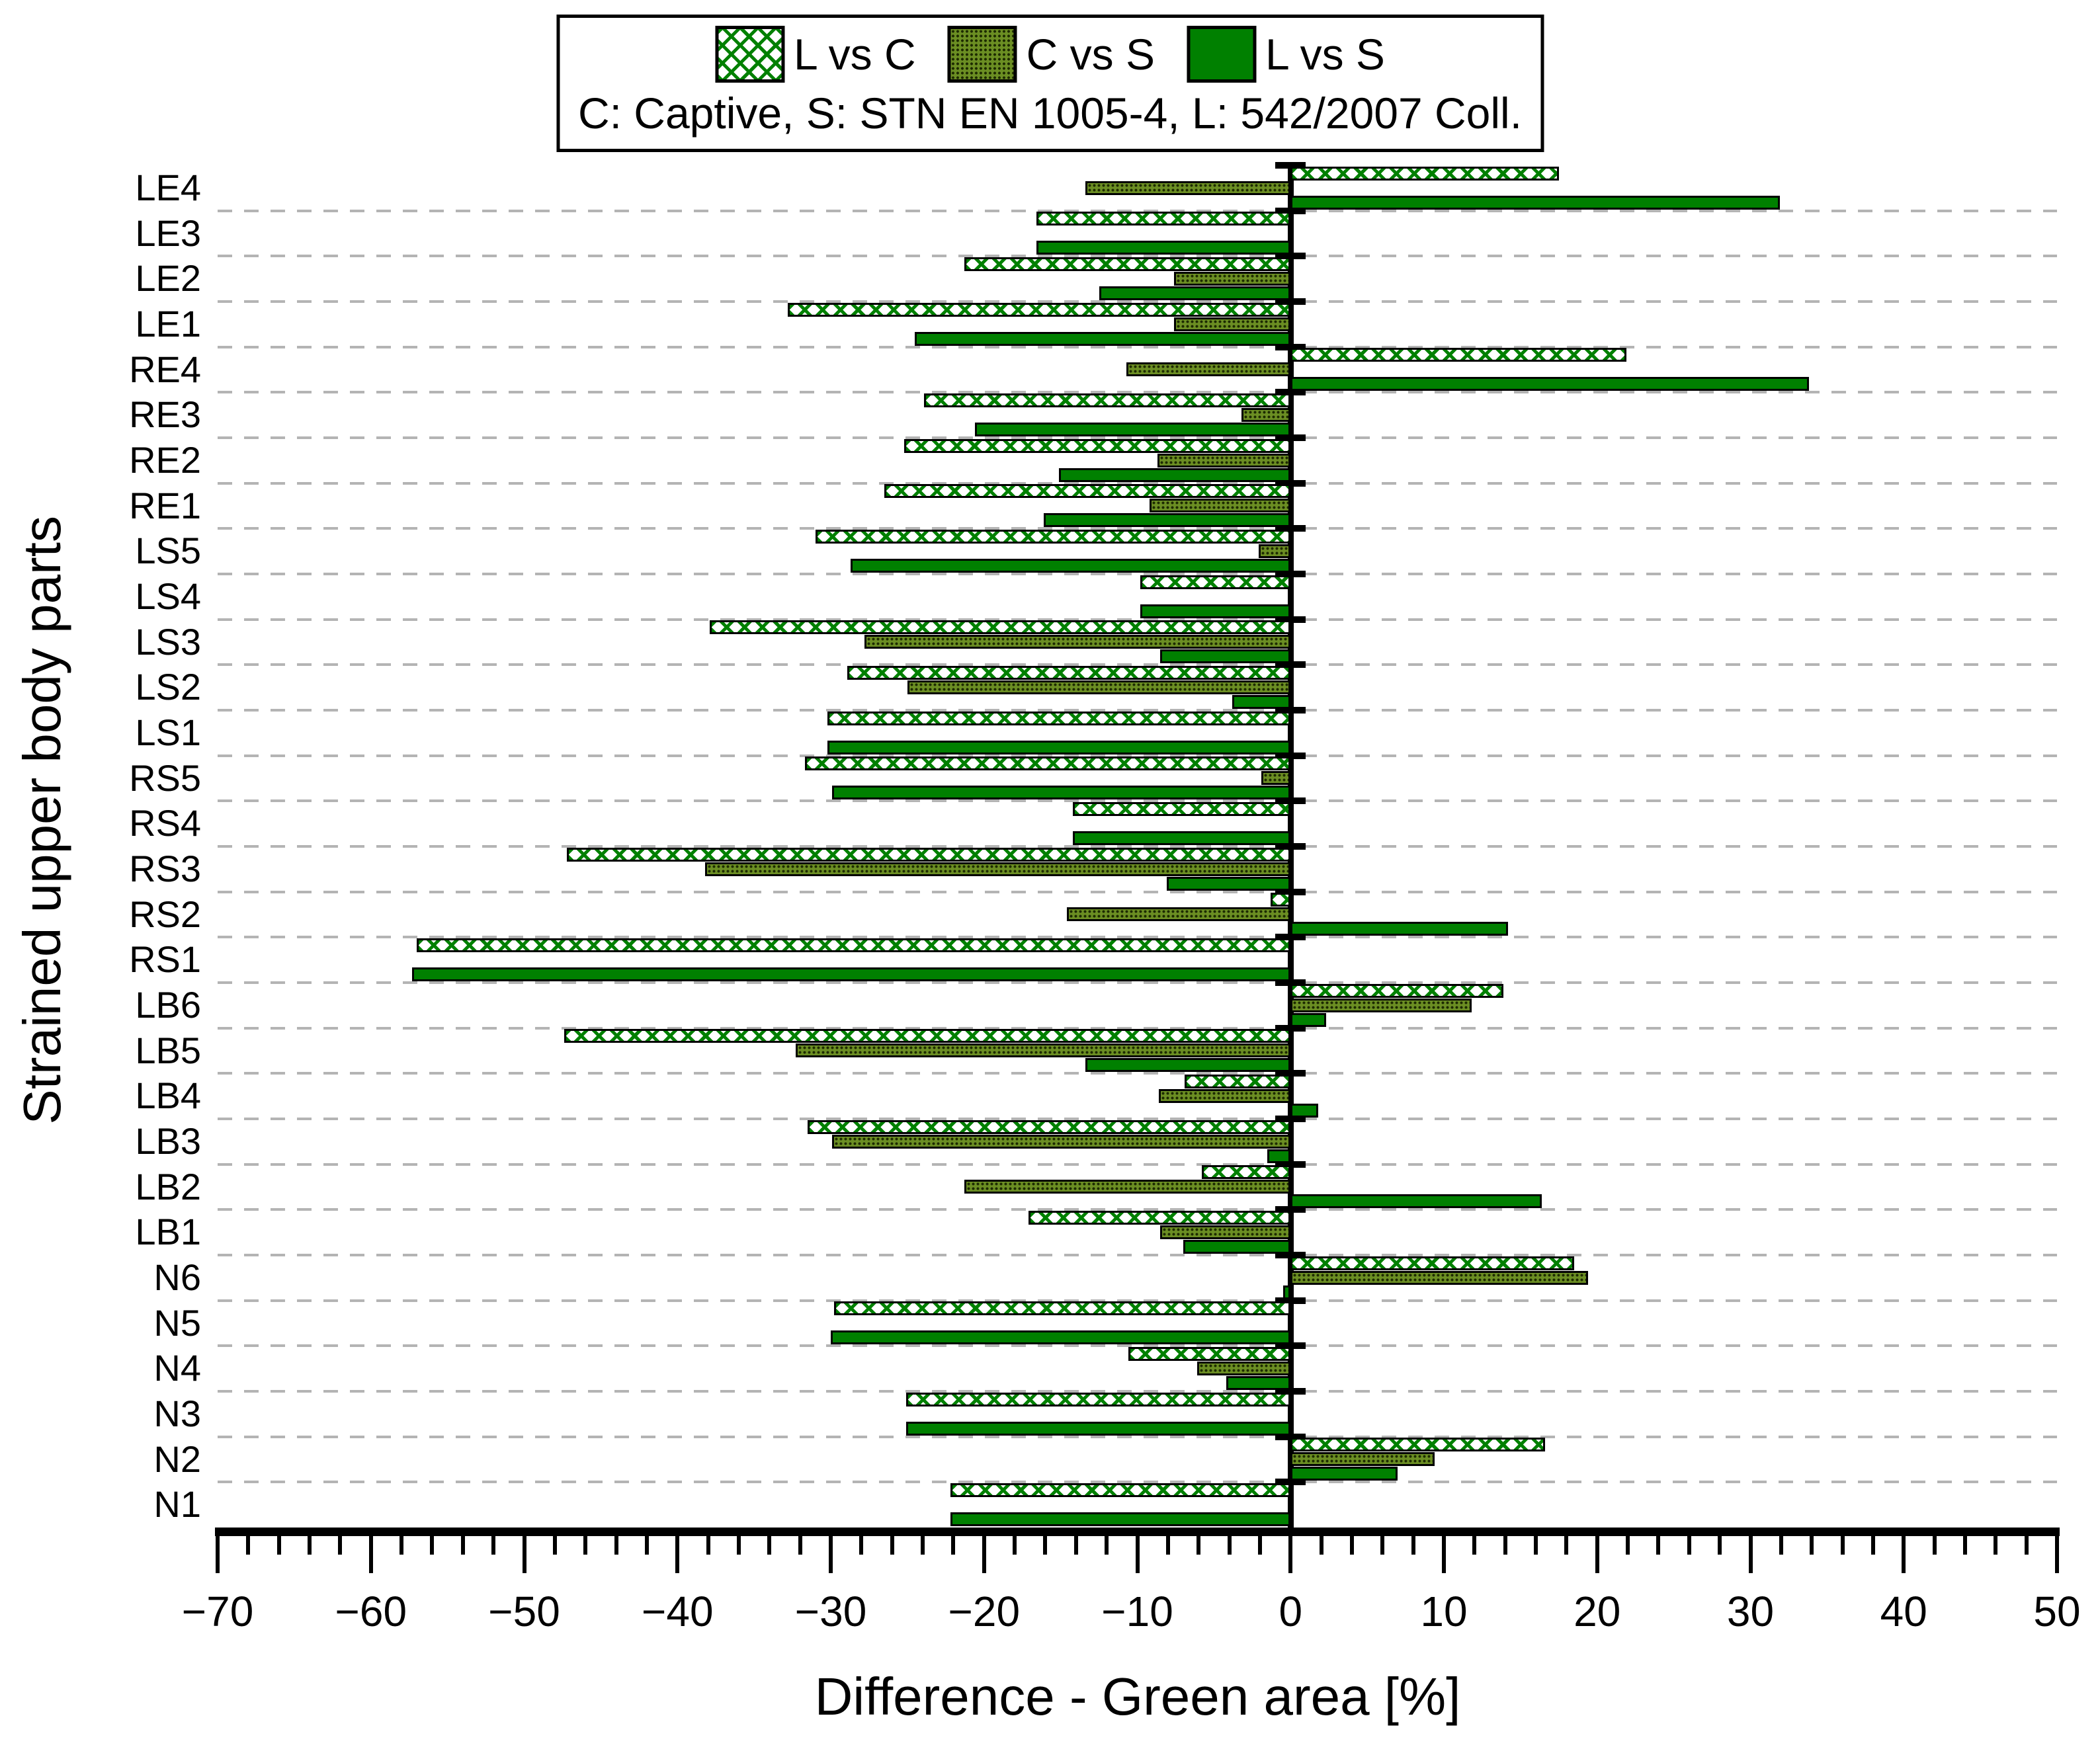 This screenshot has height=1753, width=2100. I want to click on legend-series-row: L vs C C vs S L vs S, so click(1050, 54).